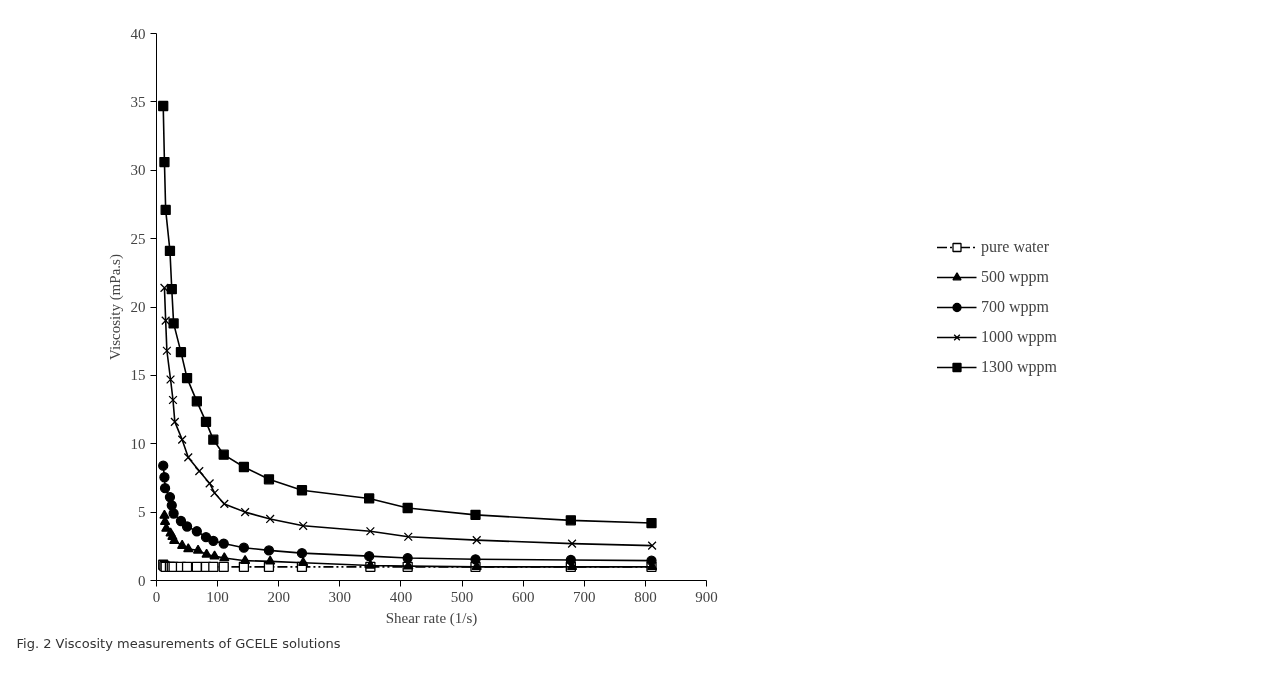 Image resolution: width=1287 pixels, height=685 pixels. I want to click on y-tick-label: 5, so click(142, 512).